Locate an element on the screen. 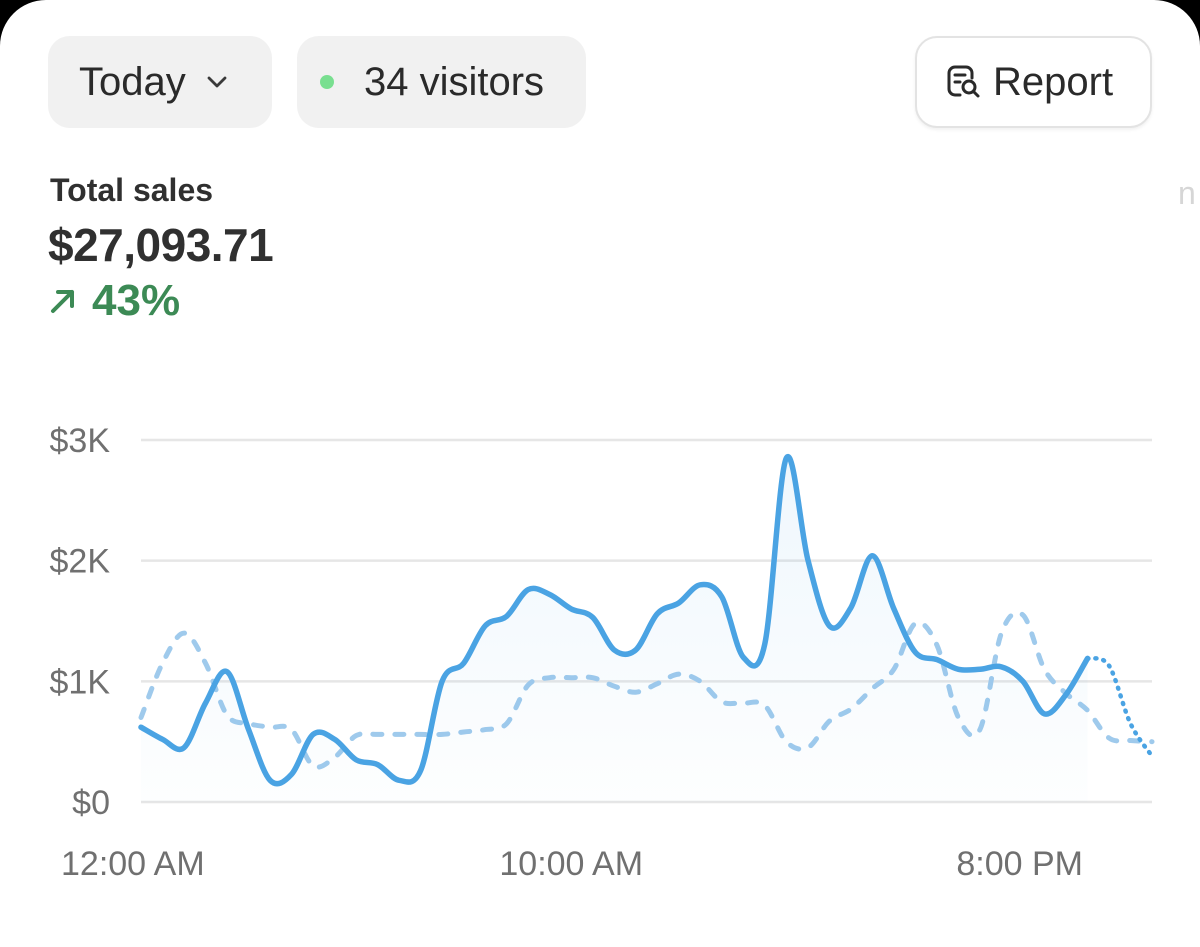 Image resolution: width=1200 pixels, height=947 pixels. y-tick-label: $3K is located at coordinates (80, 441).